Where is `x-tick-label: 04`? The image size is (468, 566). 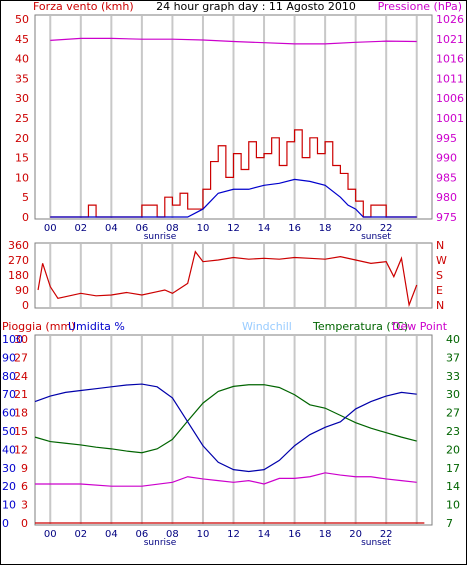 x-tick-label: 04 is located at coordinates (111, 534).